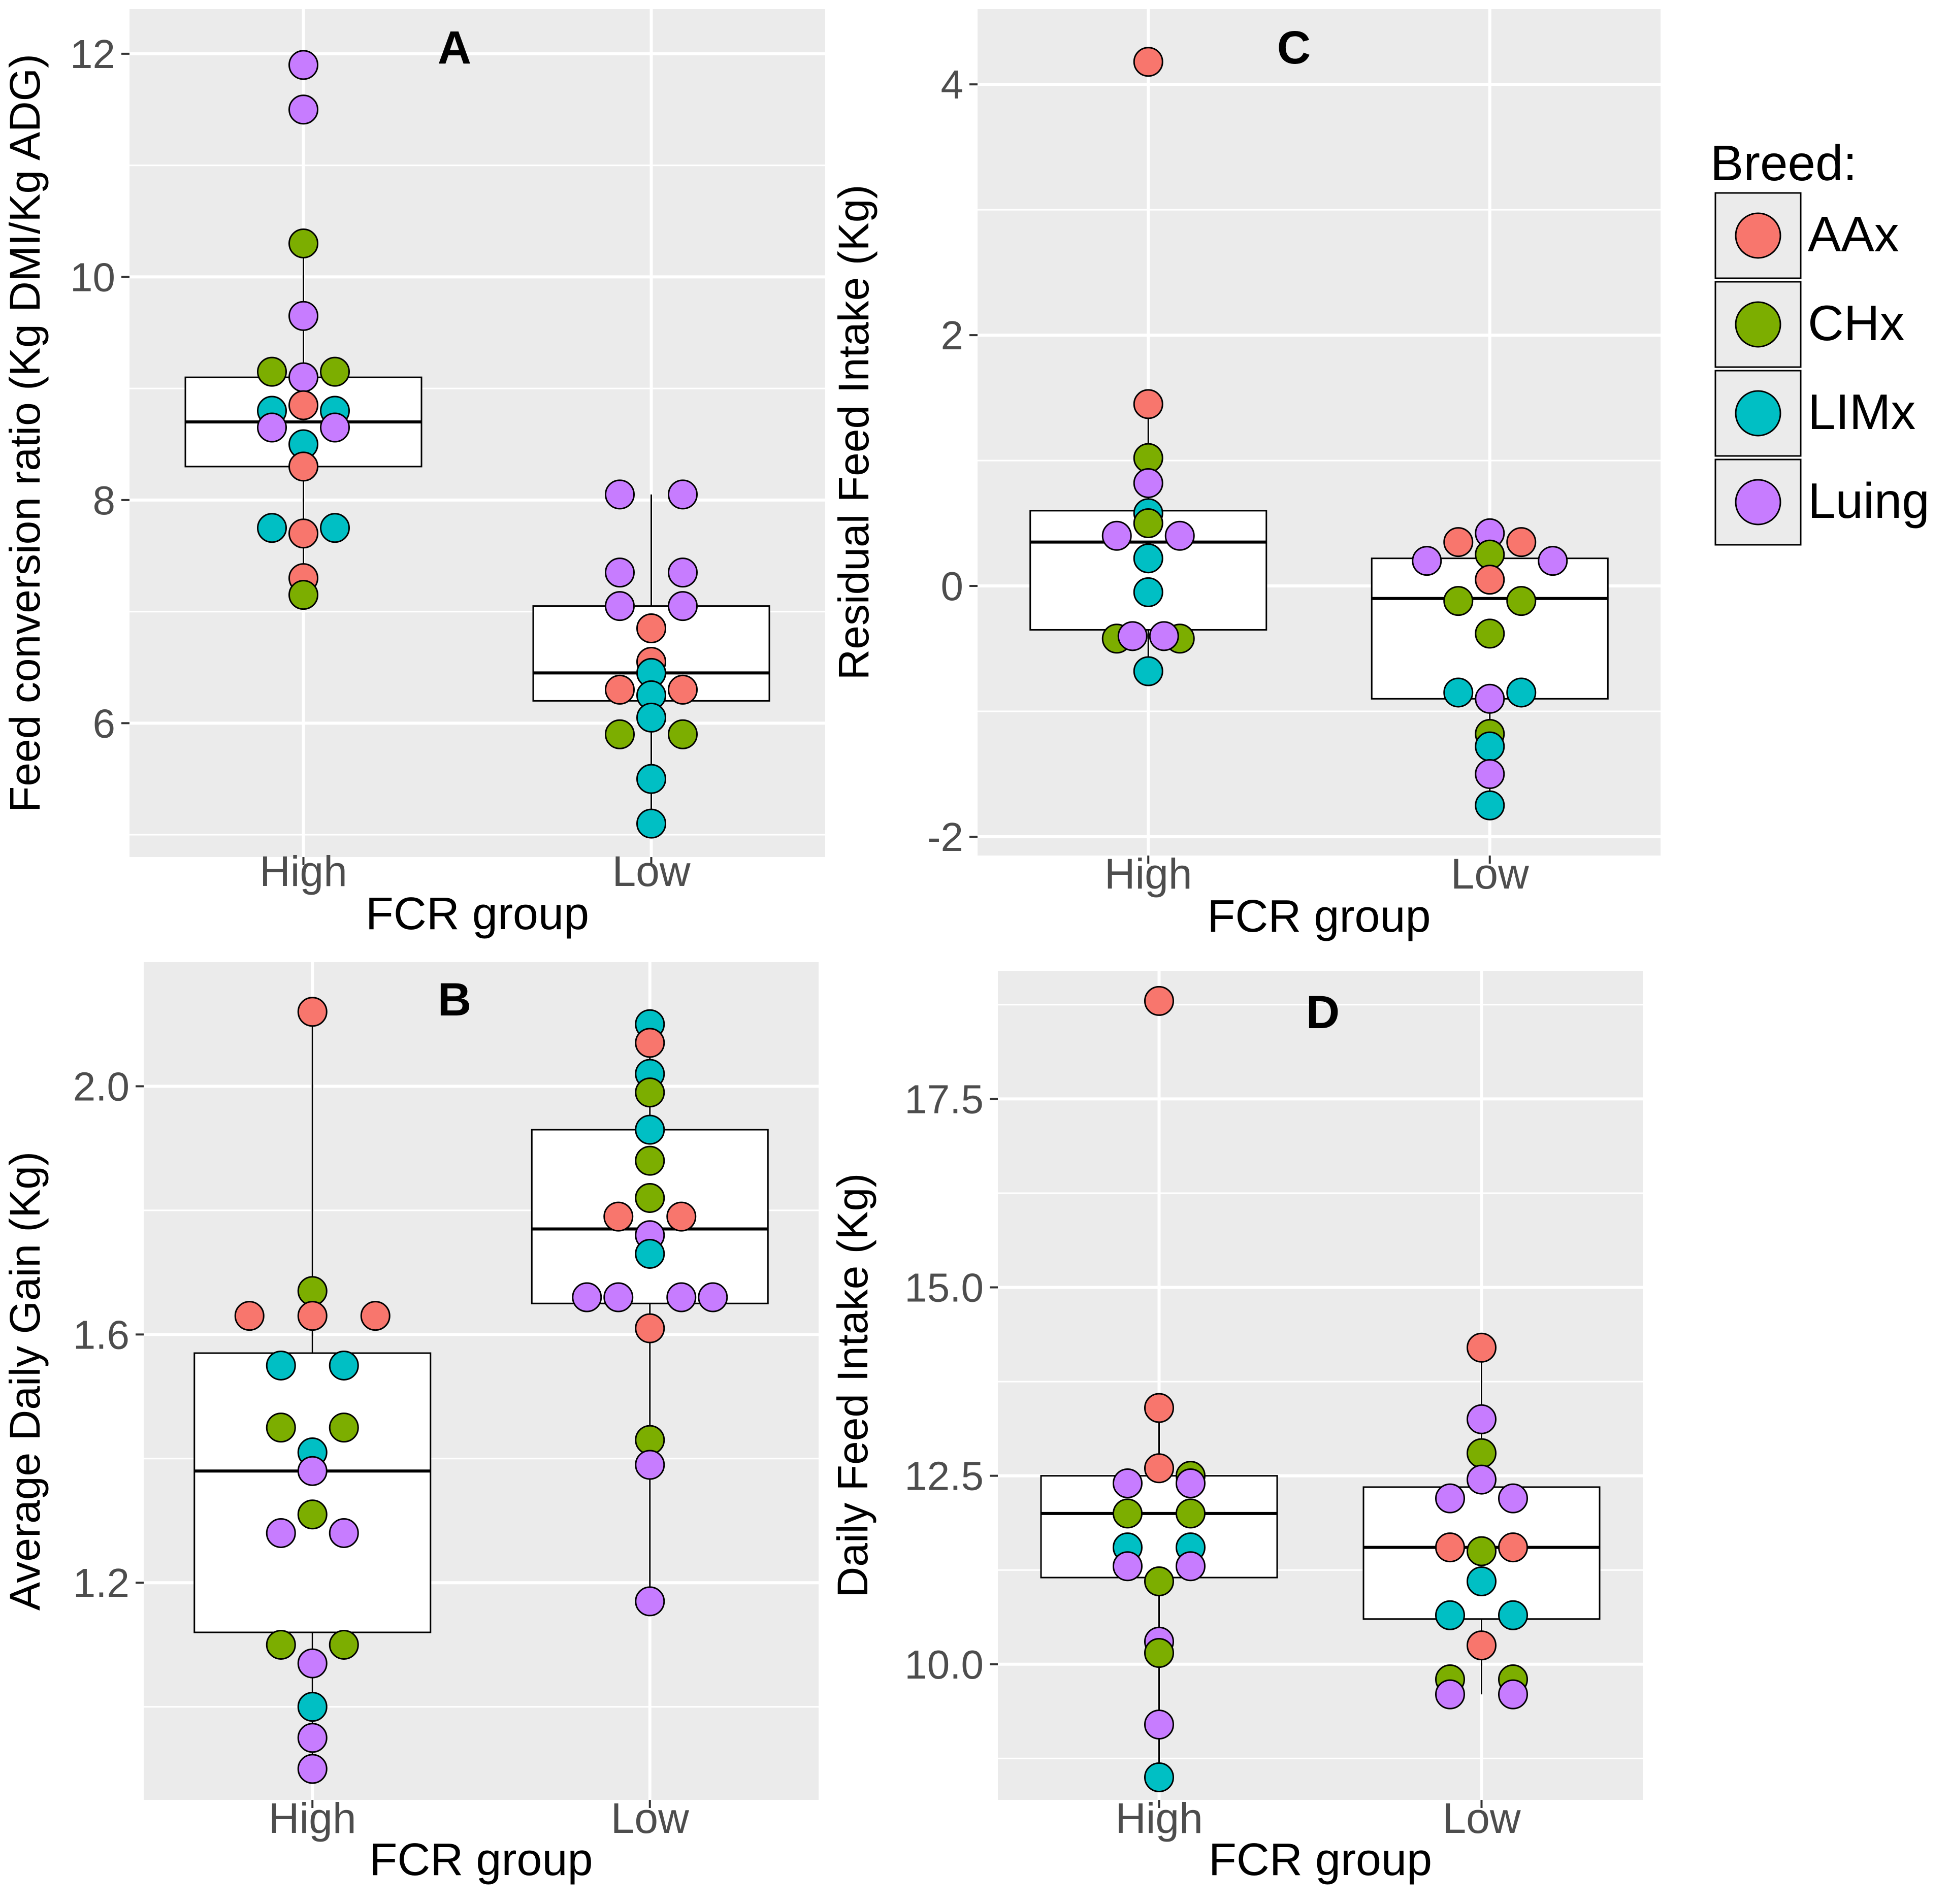 This screenshot has height=1904, width=1950. I want to click on legend-key-aax, so click(1758, 236).